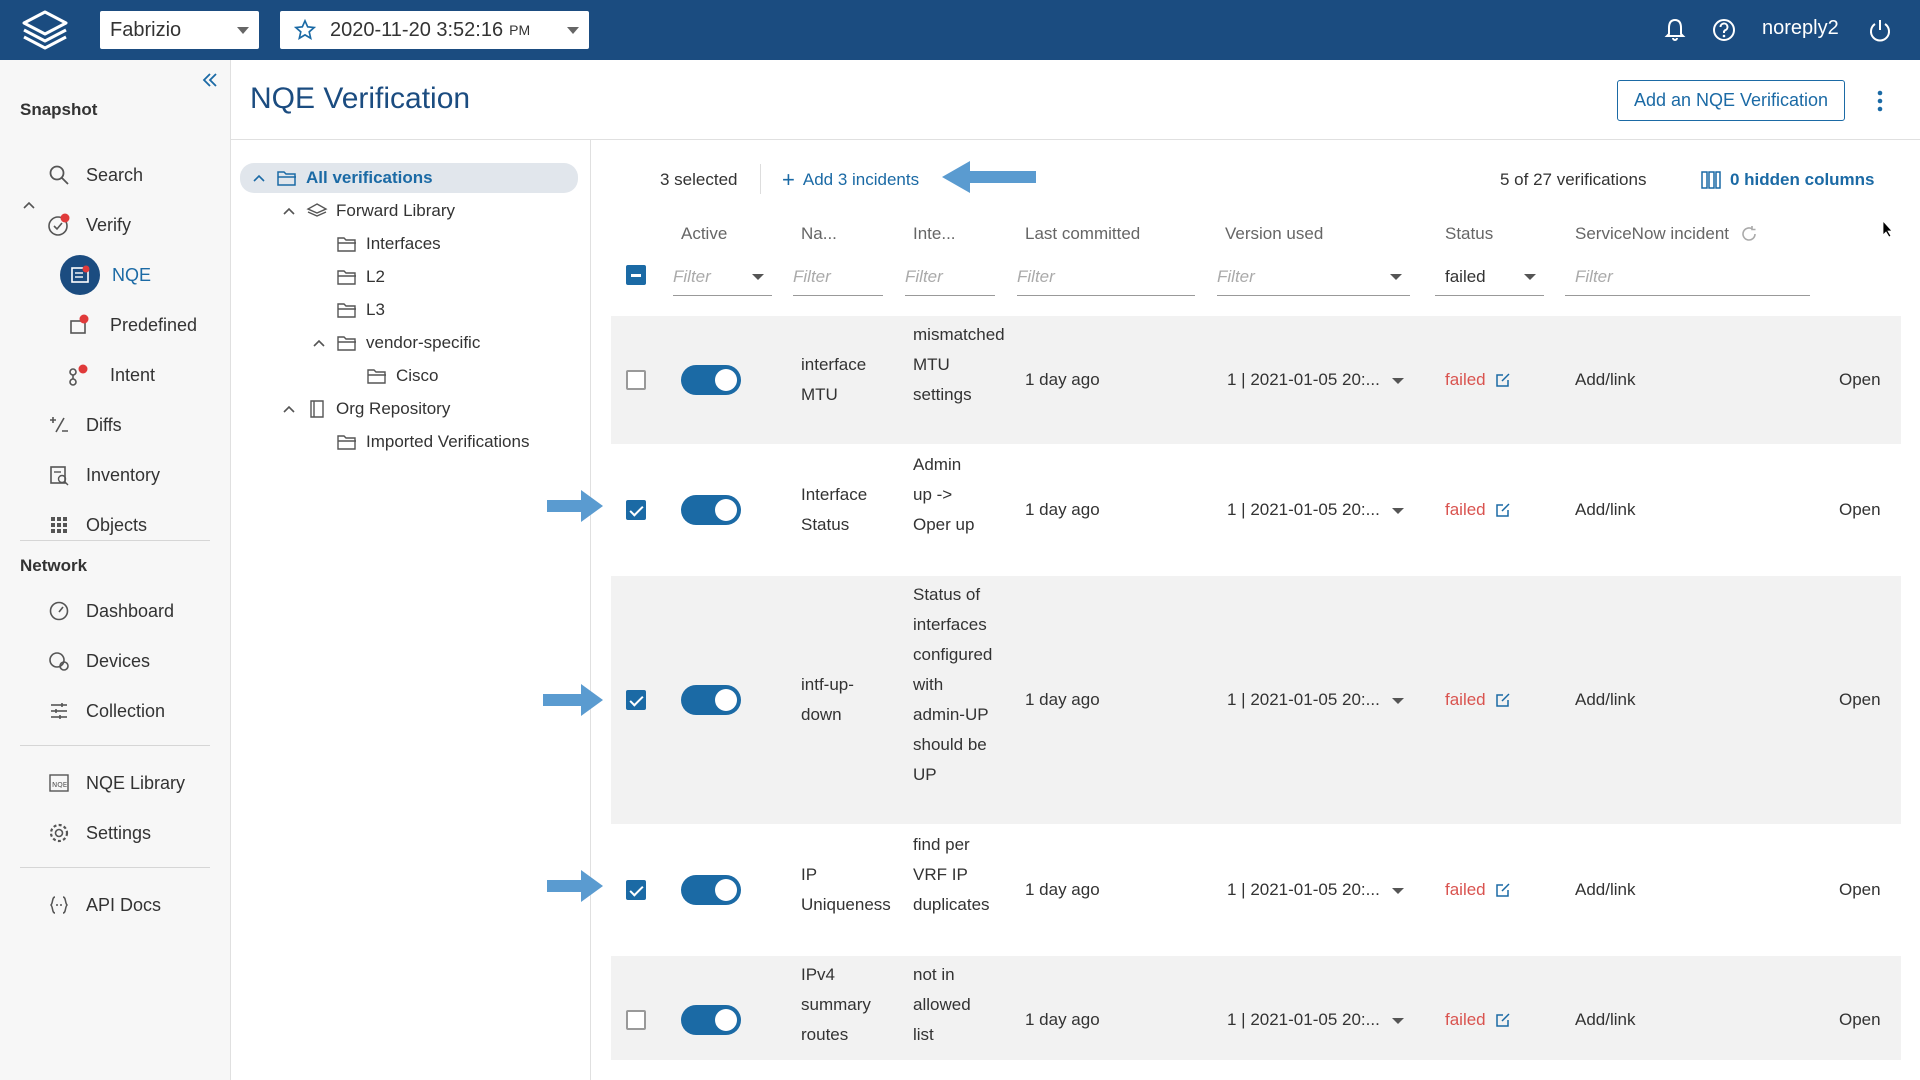 The height and width of the screenshot is (1080, 1920). Describe the element at coordinates (103, 905) in the screenshot. I see `sidebar-item-api-docs: API Docs` at that location.